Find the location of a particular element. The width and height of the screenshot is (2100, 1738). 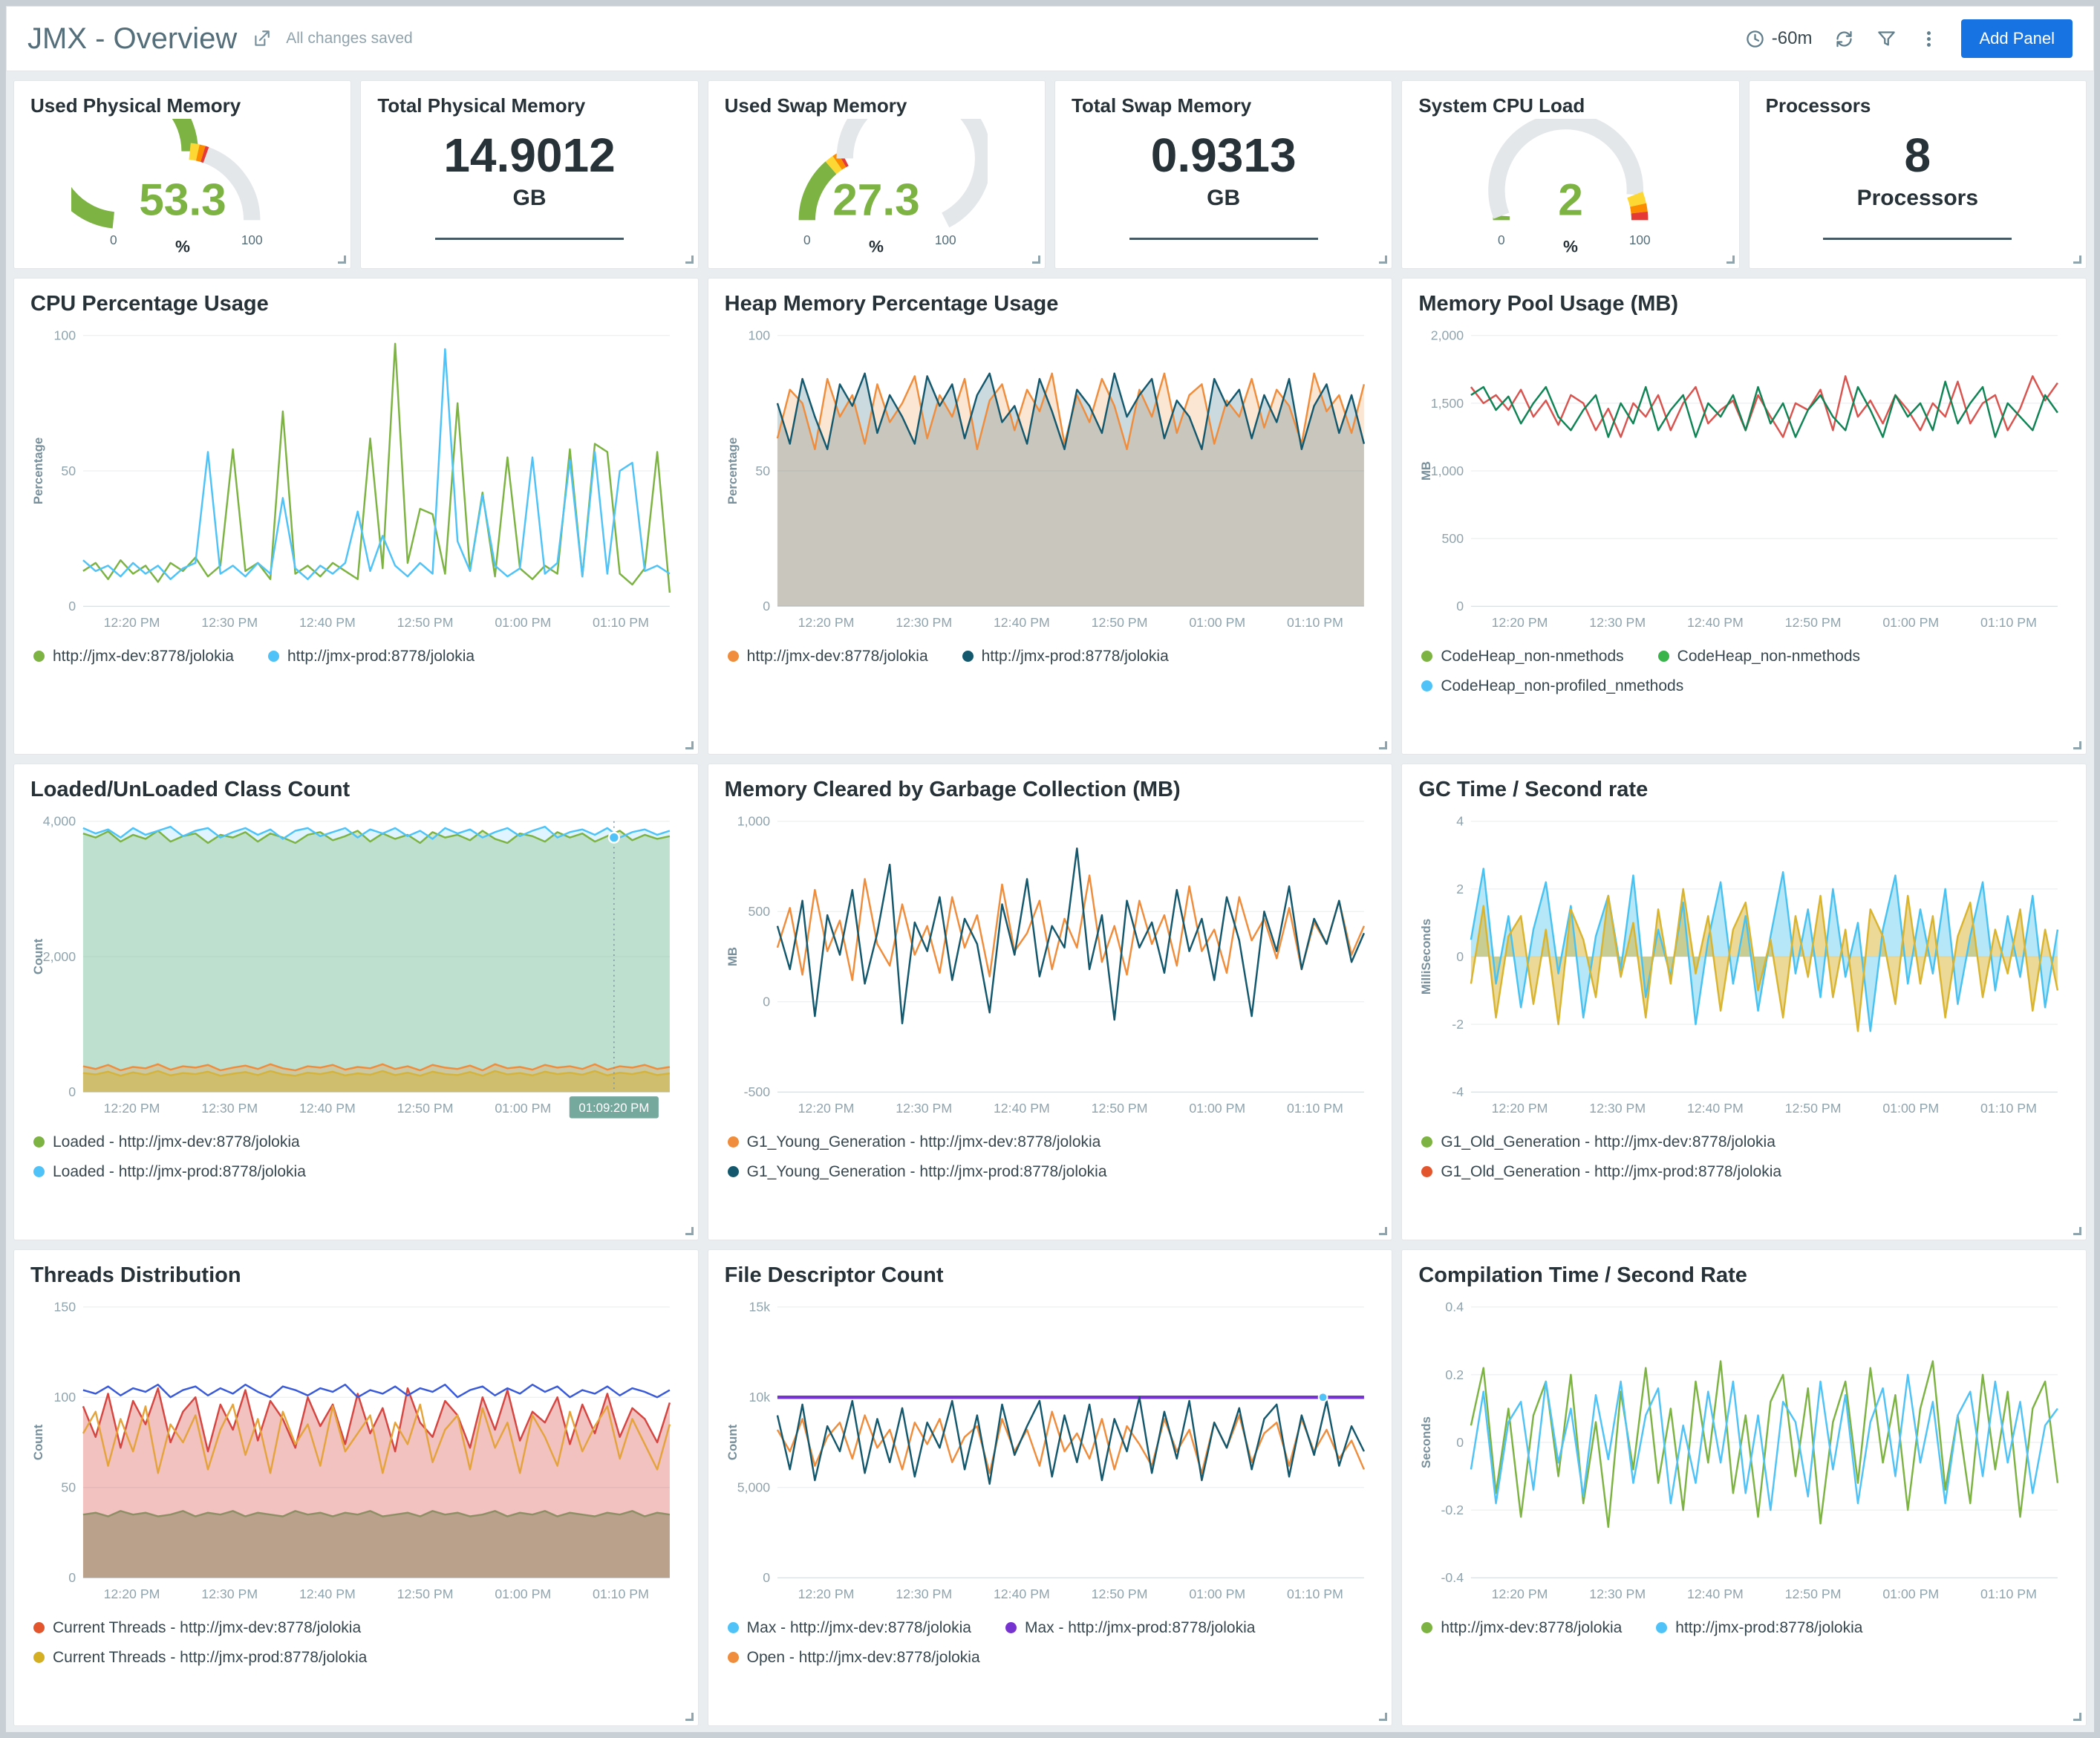

filter-icon is located at coordinates (1886, 39).